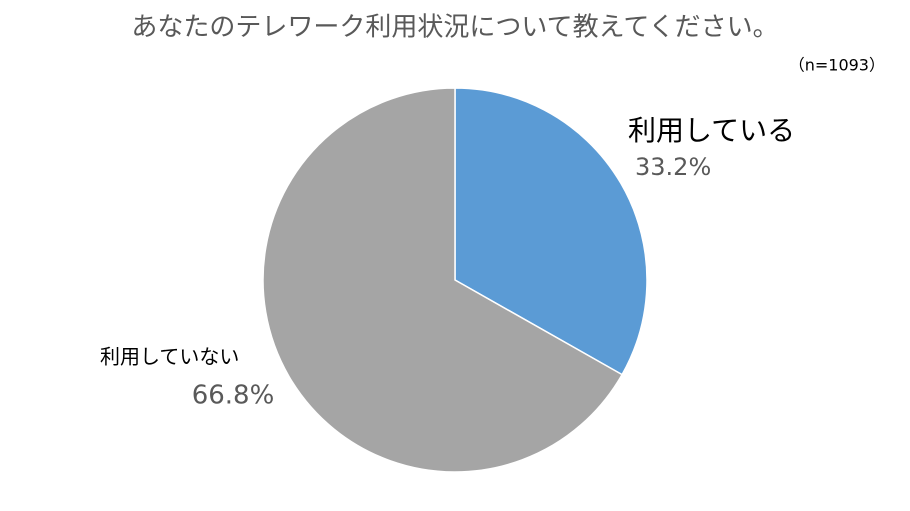  What do you see at coordinates (711, 130) in the screenshot?
I see `category-label: 利用している` at bounding box center [711, 130].